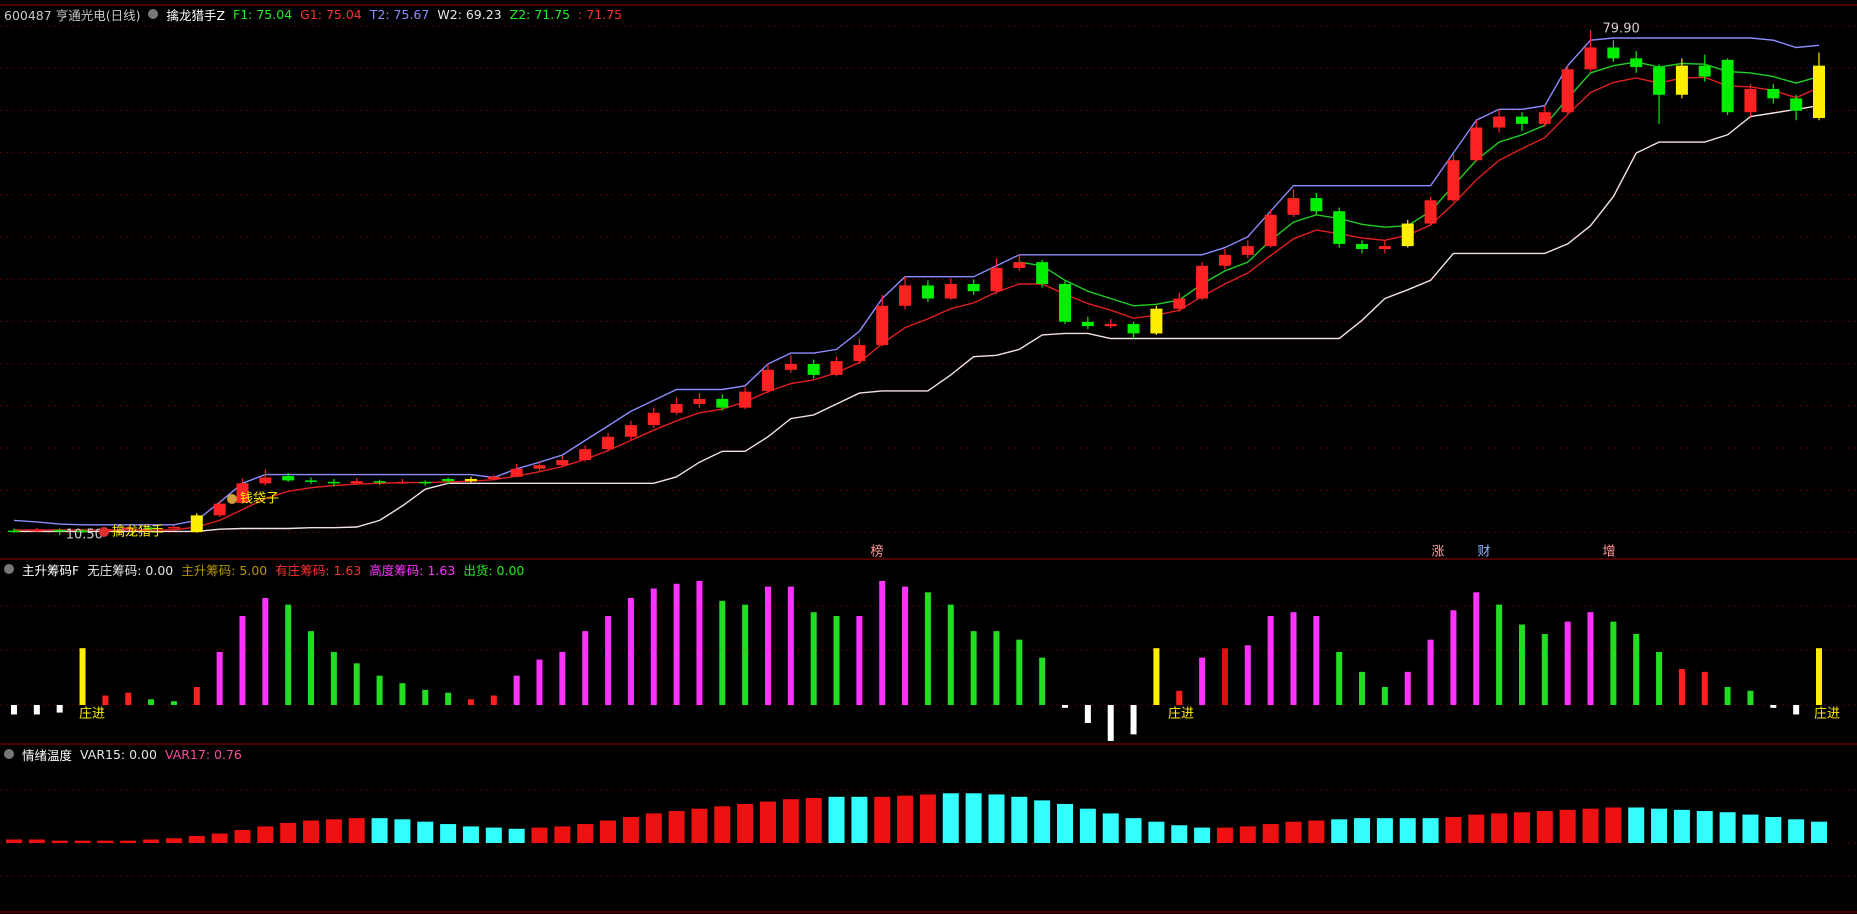 Image resolution: width=1857 pixels, height=914 pixels. What do you see at coordinates (203, 754) in the screenshot?
I see `readout: VAR17: 0.76` at bounding box center [203, 754].